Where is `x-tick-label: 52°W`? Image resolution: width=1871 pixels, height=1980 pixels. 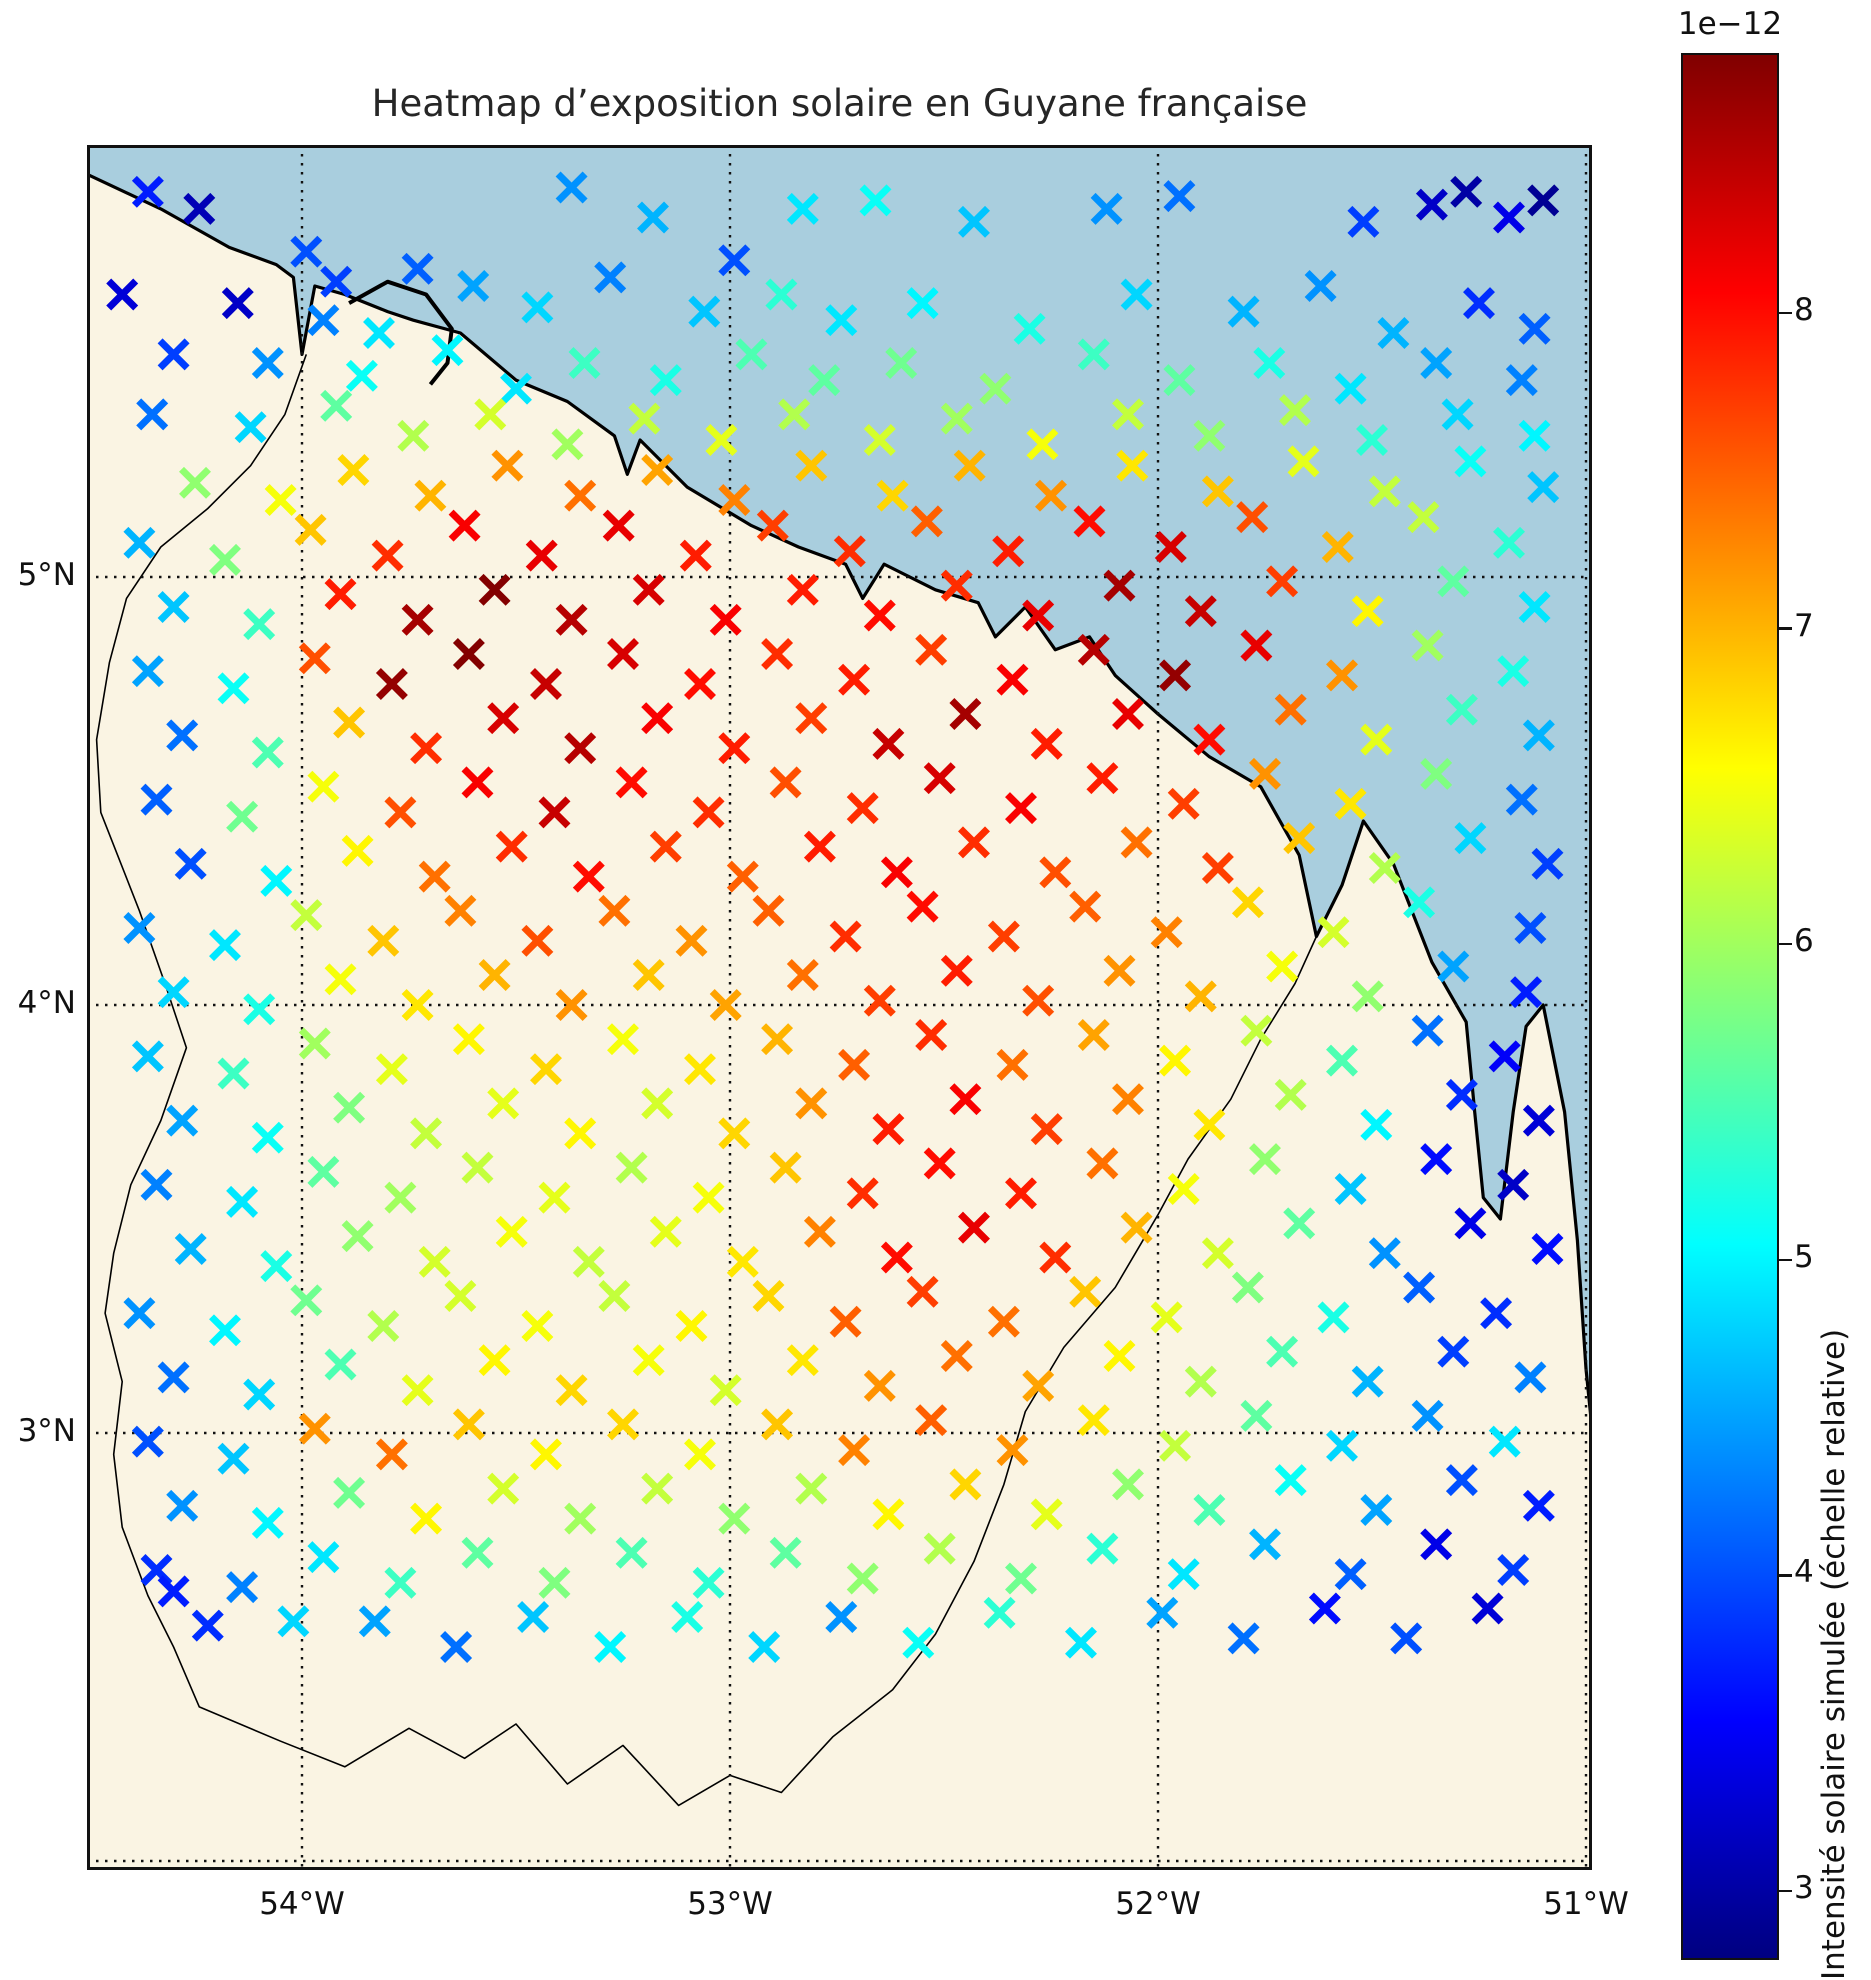
x-tick-label: 52°W is located at coordinates (1158, 1904).